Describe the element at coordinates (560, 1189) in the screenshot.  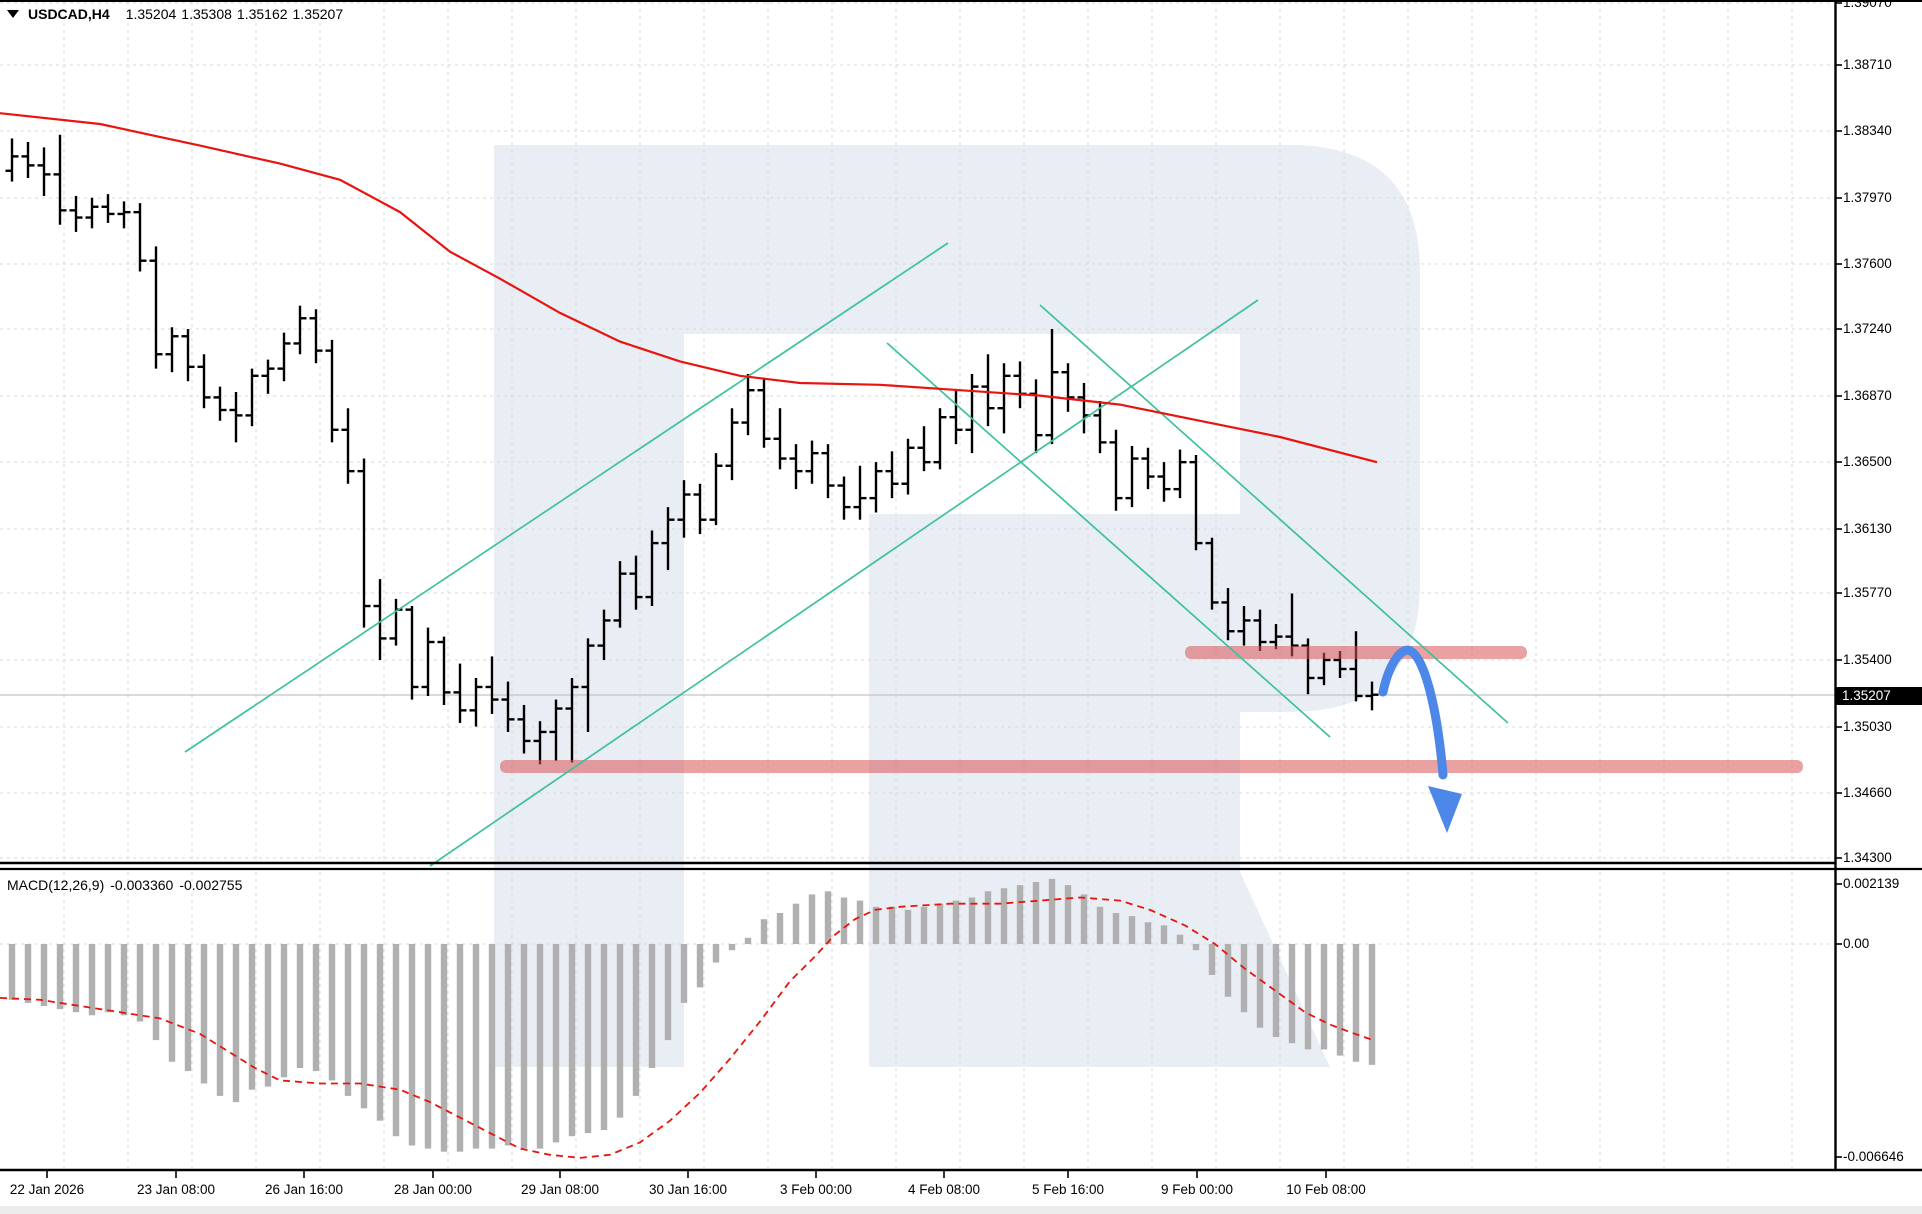
I see `time-label: 29 Jan 08:00` at that location.